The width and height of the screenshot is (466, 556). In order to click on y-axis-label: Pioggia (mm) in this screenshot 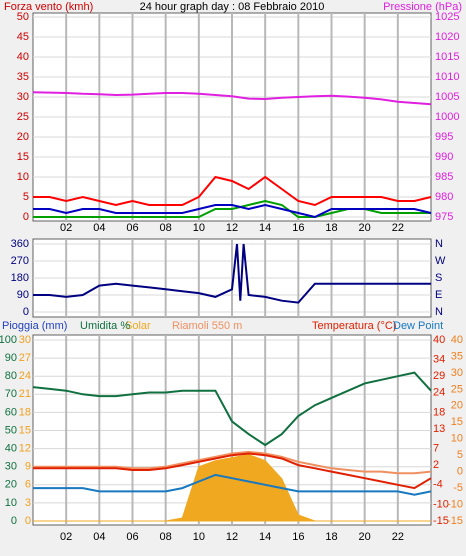, I will do `click(34, 326)`.